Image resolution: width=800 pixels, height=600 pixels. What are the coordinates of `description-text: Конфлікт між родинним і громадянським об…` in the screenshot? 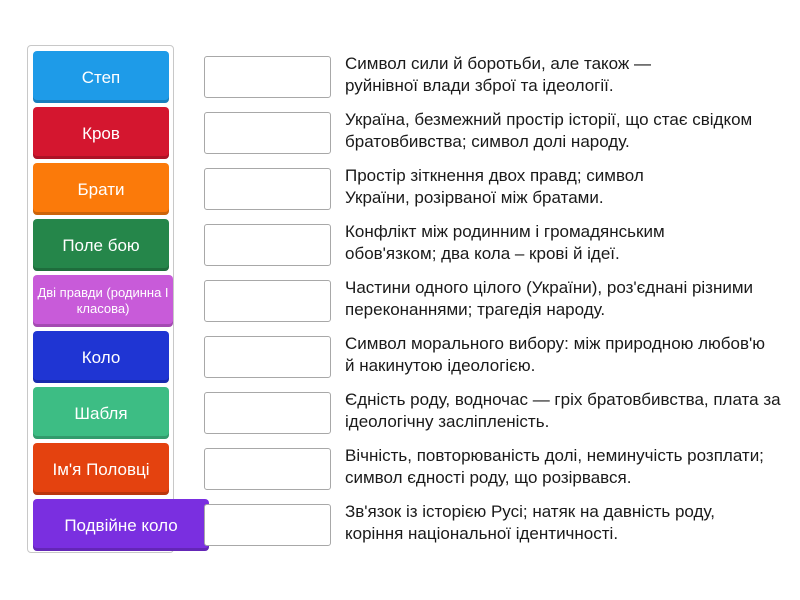 It's located at (505, 242).